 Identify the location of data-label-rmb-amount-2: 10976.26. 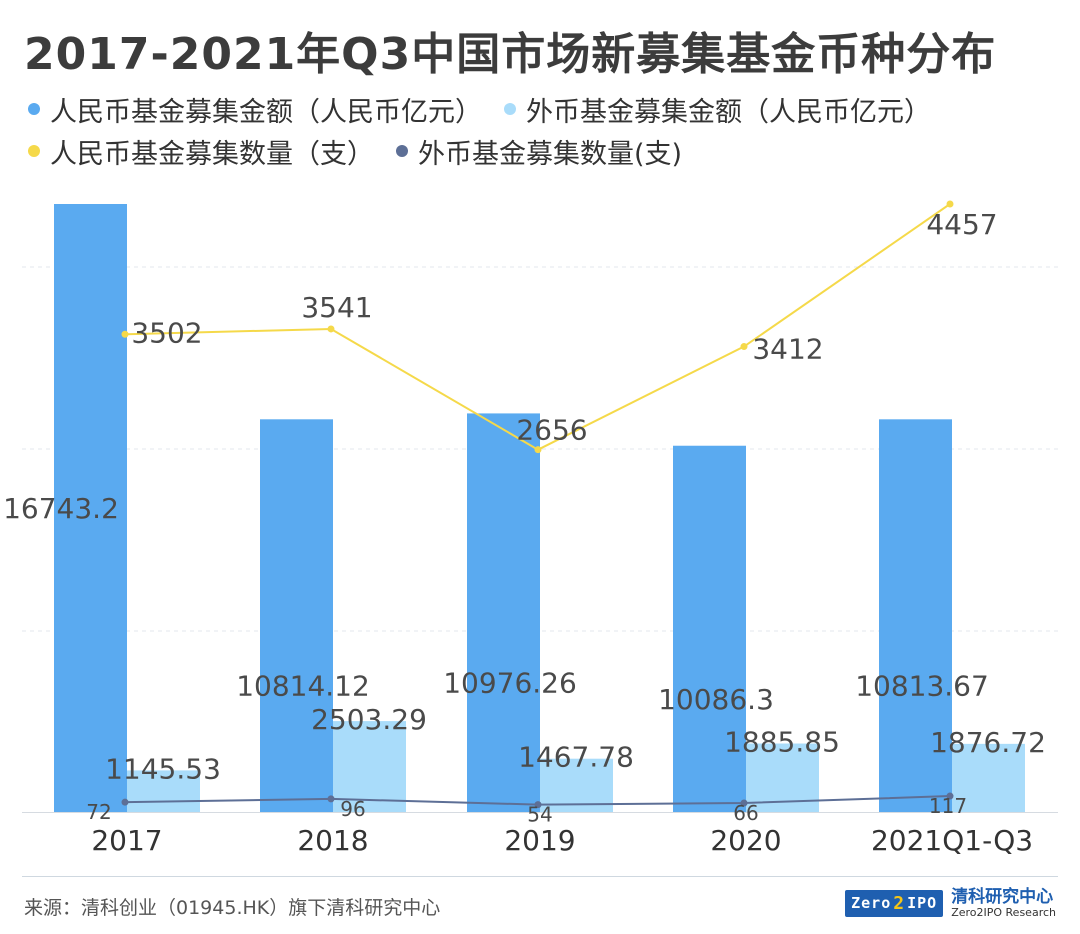
(510, 683).